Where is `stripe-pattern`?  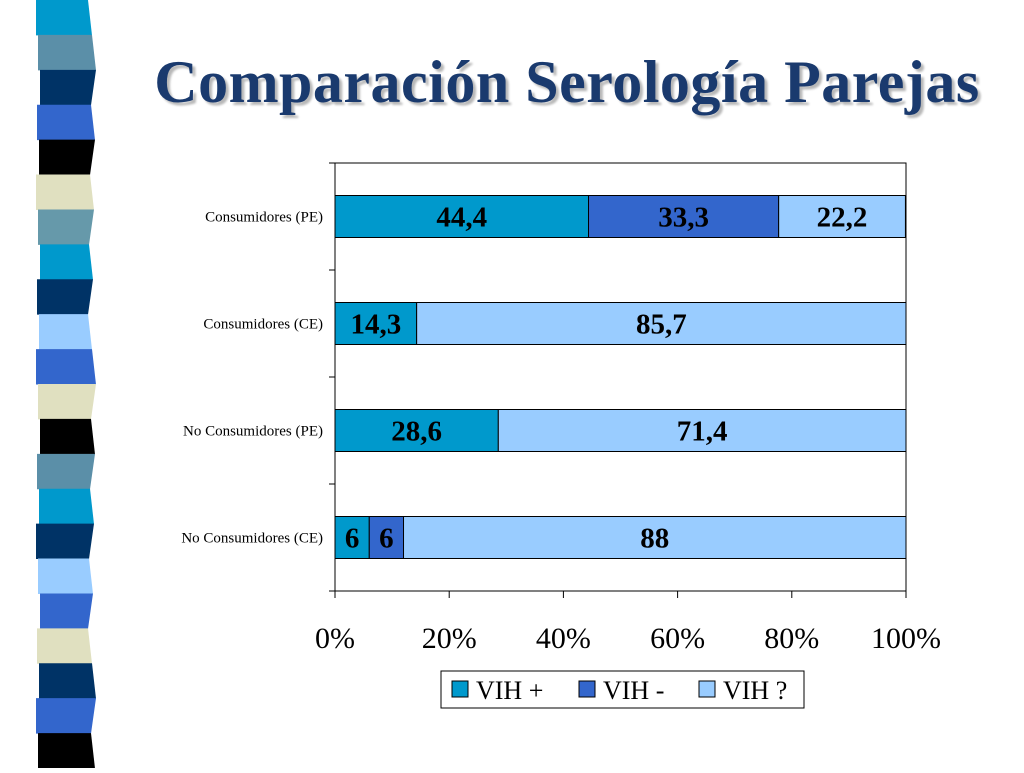 stripe-pattern is located at coordinates (66, 384).